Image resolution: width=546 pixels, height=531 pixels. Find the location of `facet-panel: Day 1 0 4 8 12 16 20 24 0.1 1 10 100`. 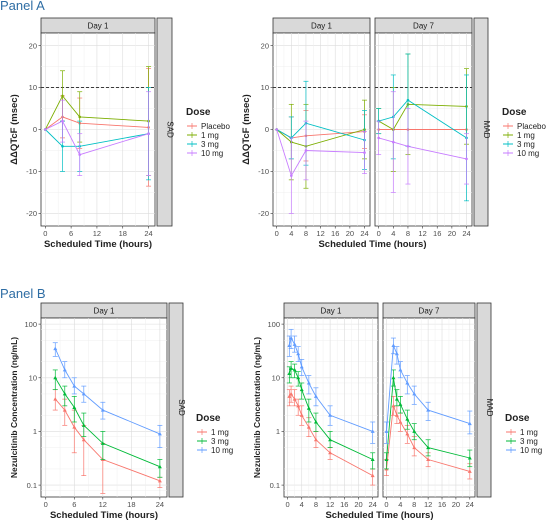

facet-panel: Day 1 0 4 8 12 16 20 24 0.1 1 10 100 is located at coordinates (323, 405).